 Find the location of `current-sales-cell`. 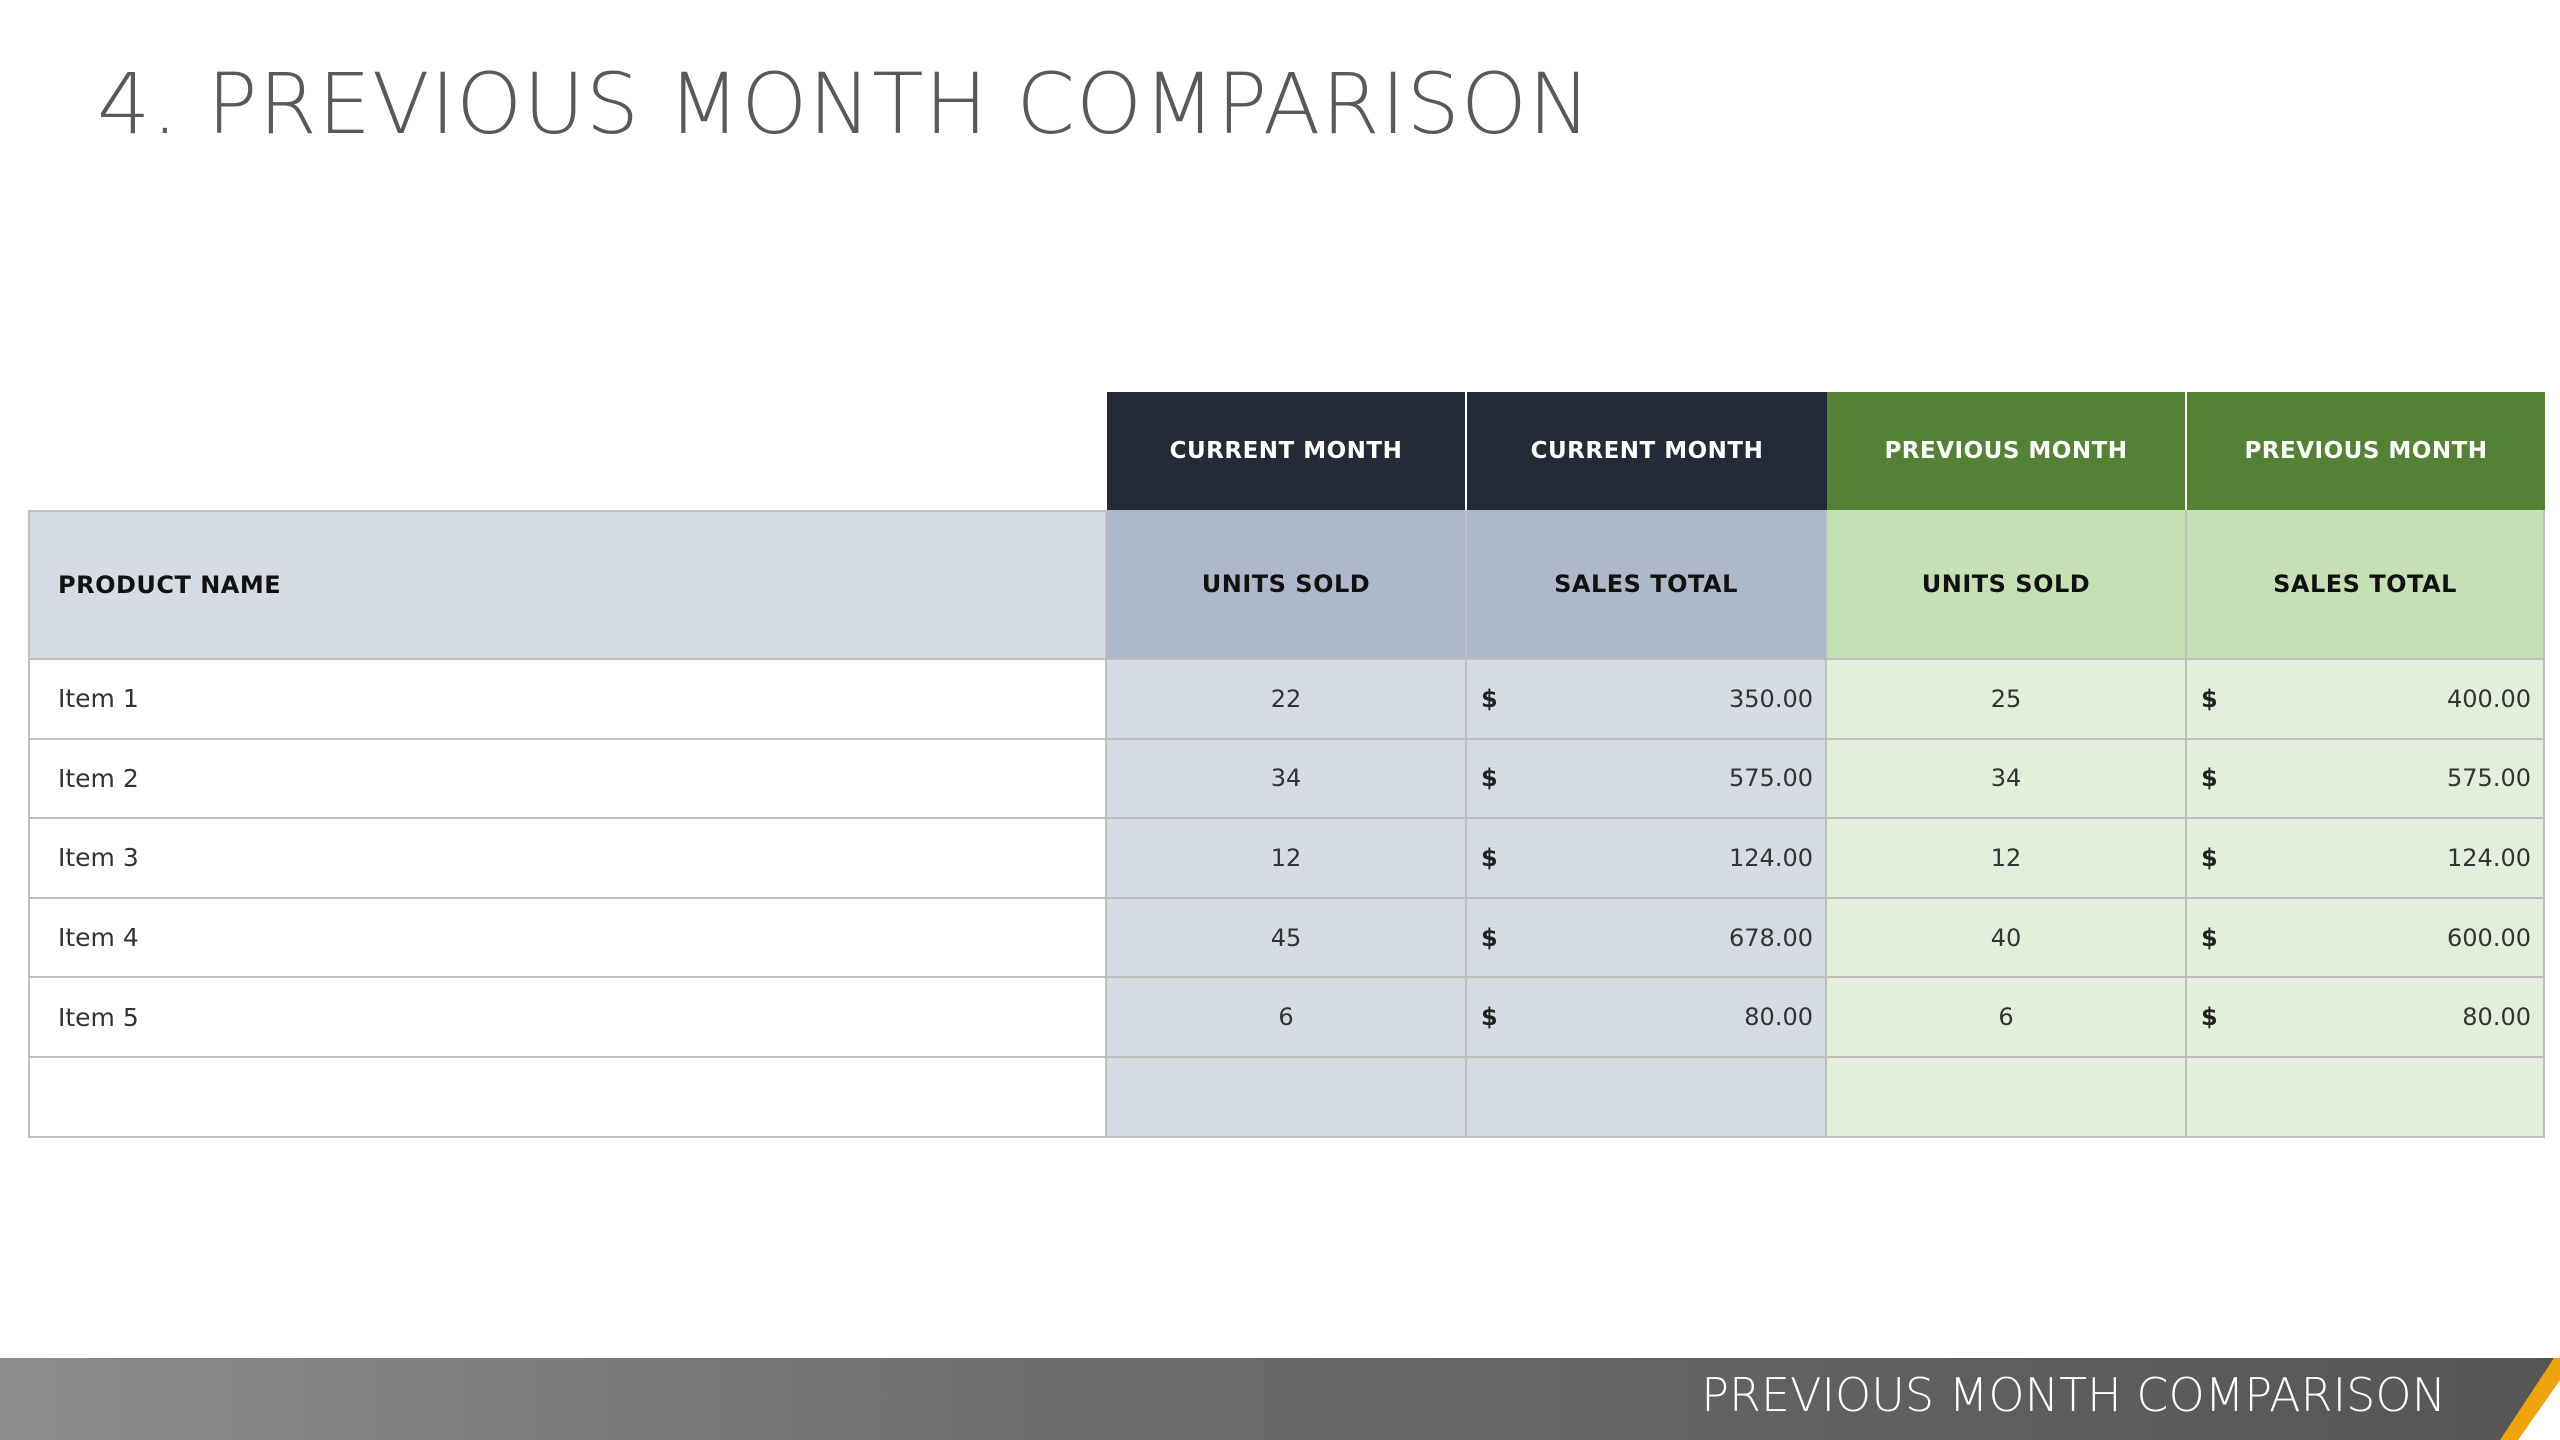

current-sales-cell is located at coordinates (1647, 1098).